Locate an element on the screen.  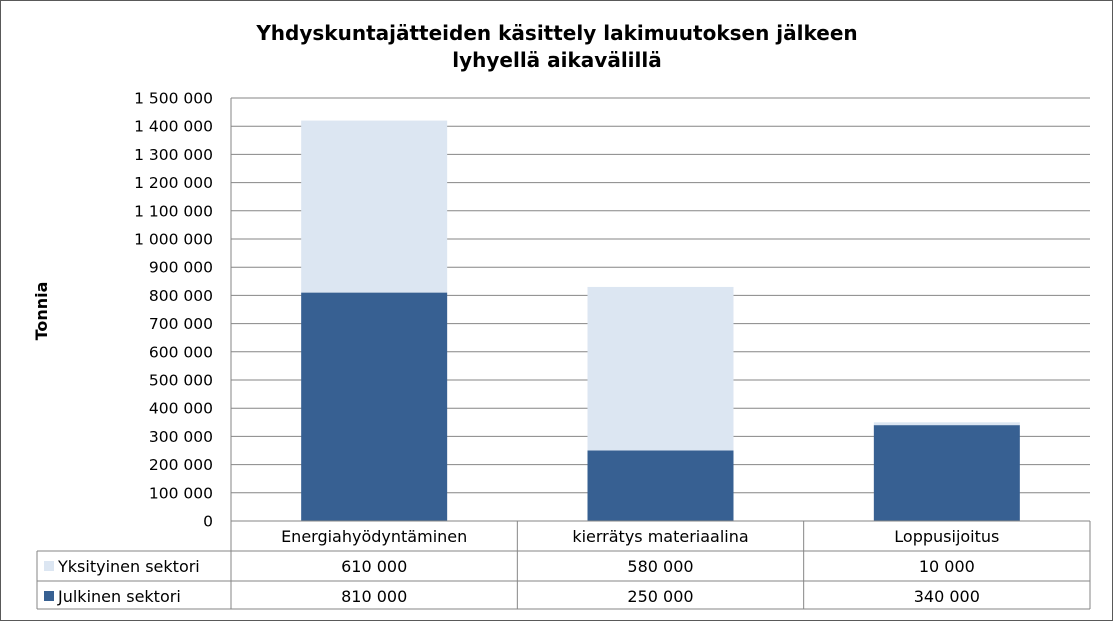
data-table-value: 250 000 is located at coordinates (660, 596).